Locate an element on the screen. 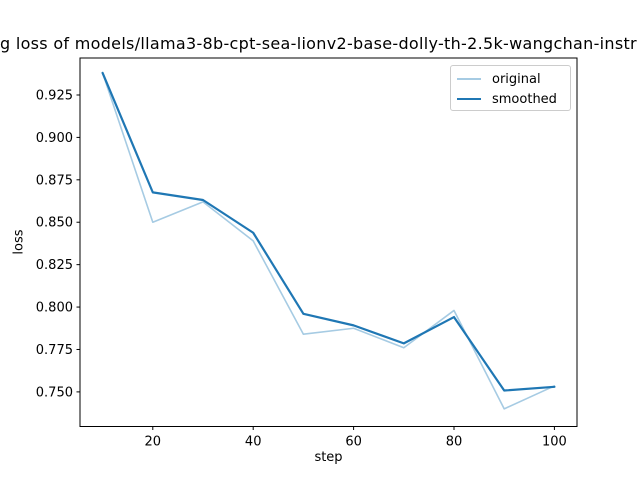 The height and width of the screenshot is (480, 640). y-axis-label: loss is located at coordinates (19, 242).